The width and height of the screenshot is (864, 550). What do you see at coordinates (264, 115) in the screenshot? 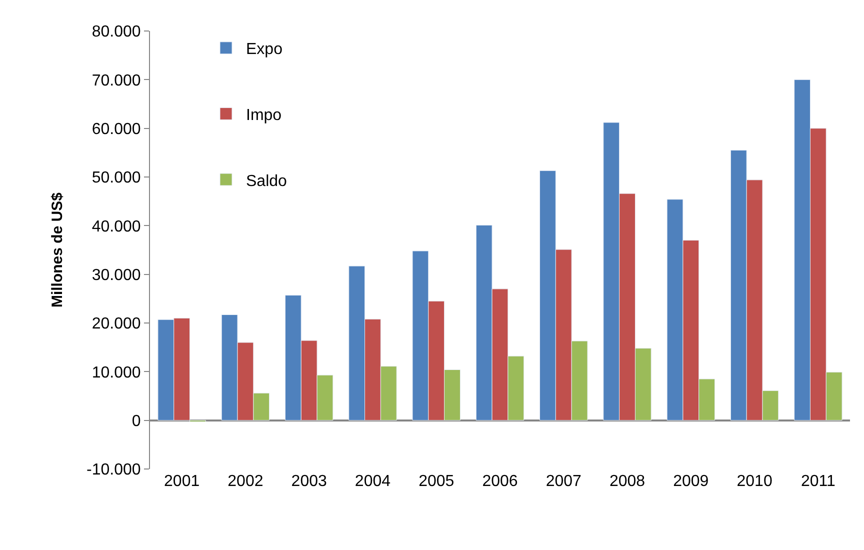
I see `legend-label: Impo` at bounding box center [264, 115].